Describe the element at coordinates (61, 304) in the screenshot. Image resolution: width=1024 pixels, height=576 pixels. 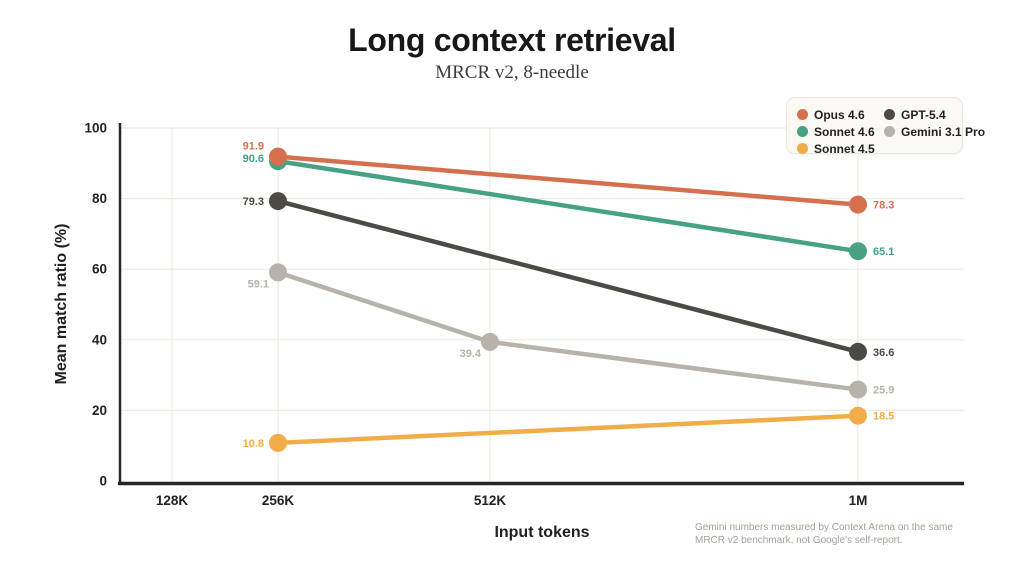
I see `y-axis-label: Mean match ratio (%)` at that location.